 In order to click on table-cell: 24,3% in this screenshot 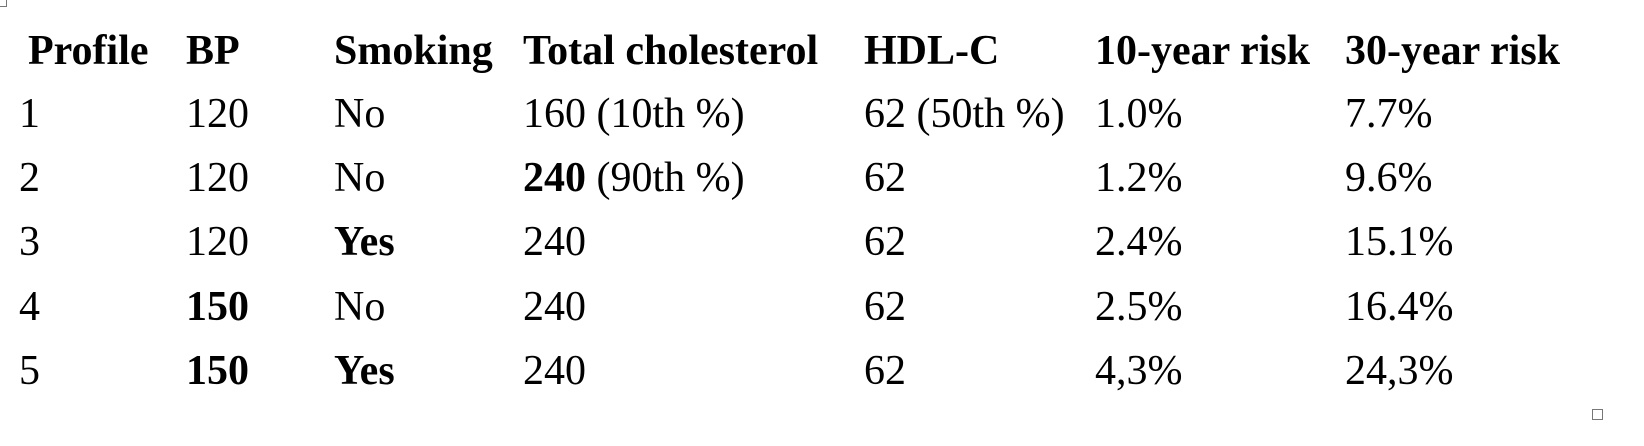, I will do `click(1399, 371)`.